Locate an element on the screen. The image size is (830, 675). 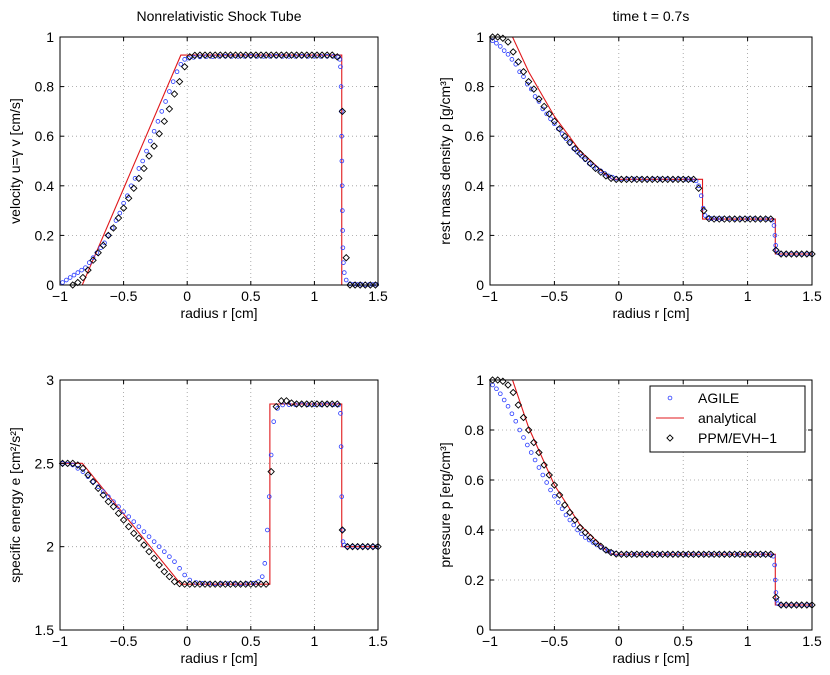
legend-label: analytical is located at coordinates (727, 418).